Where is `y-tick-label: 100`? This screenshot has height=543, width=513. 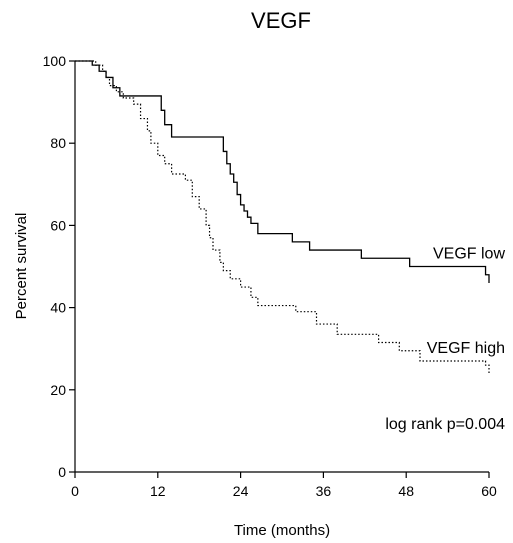
y-tick-label: 100 is located at coordinates (55, 61).